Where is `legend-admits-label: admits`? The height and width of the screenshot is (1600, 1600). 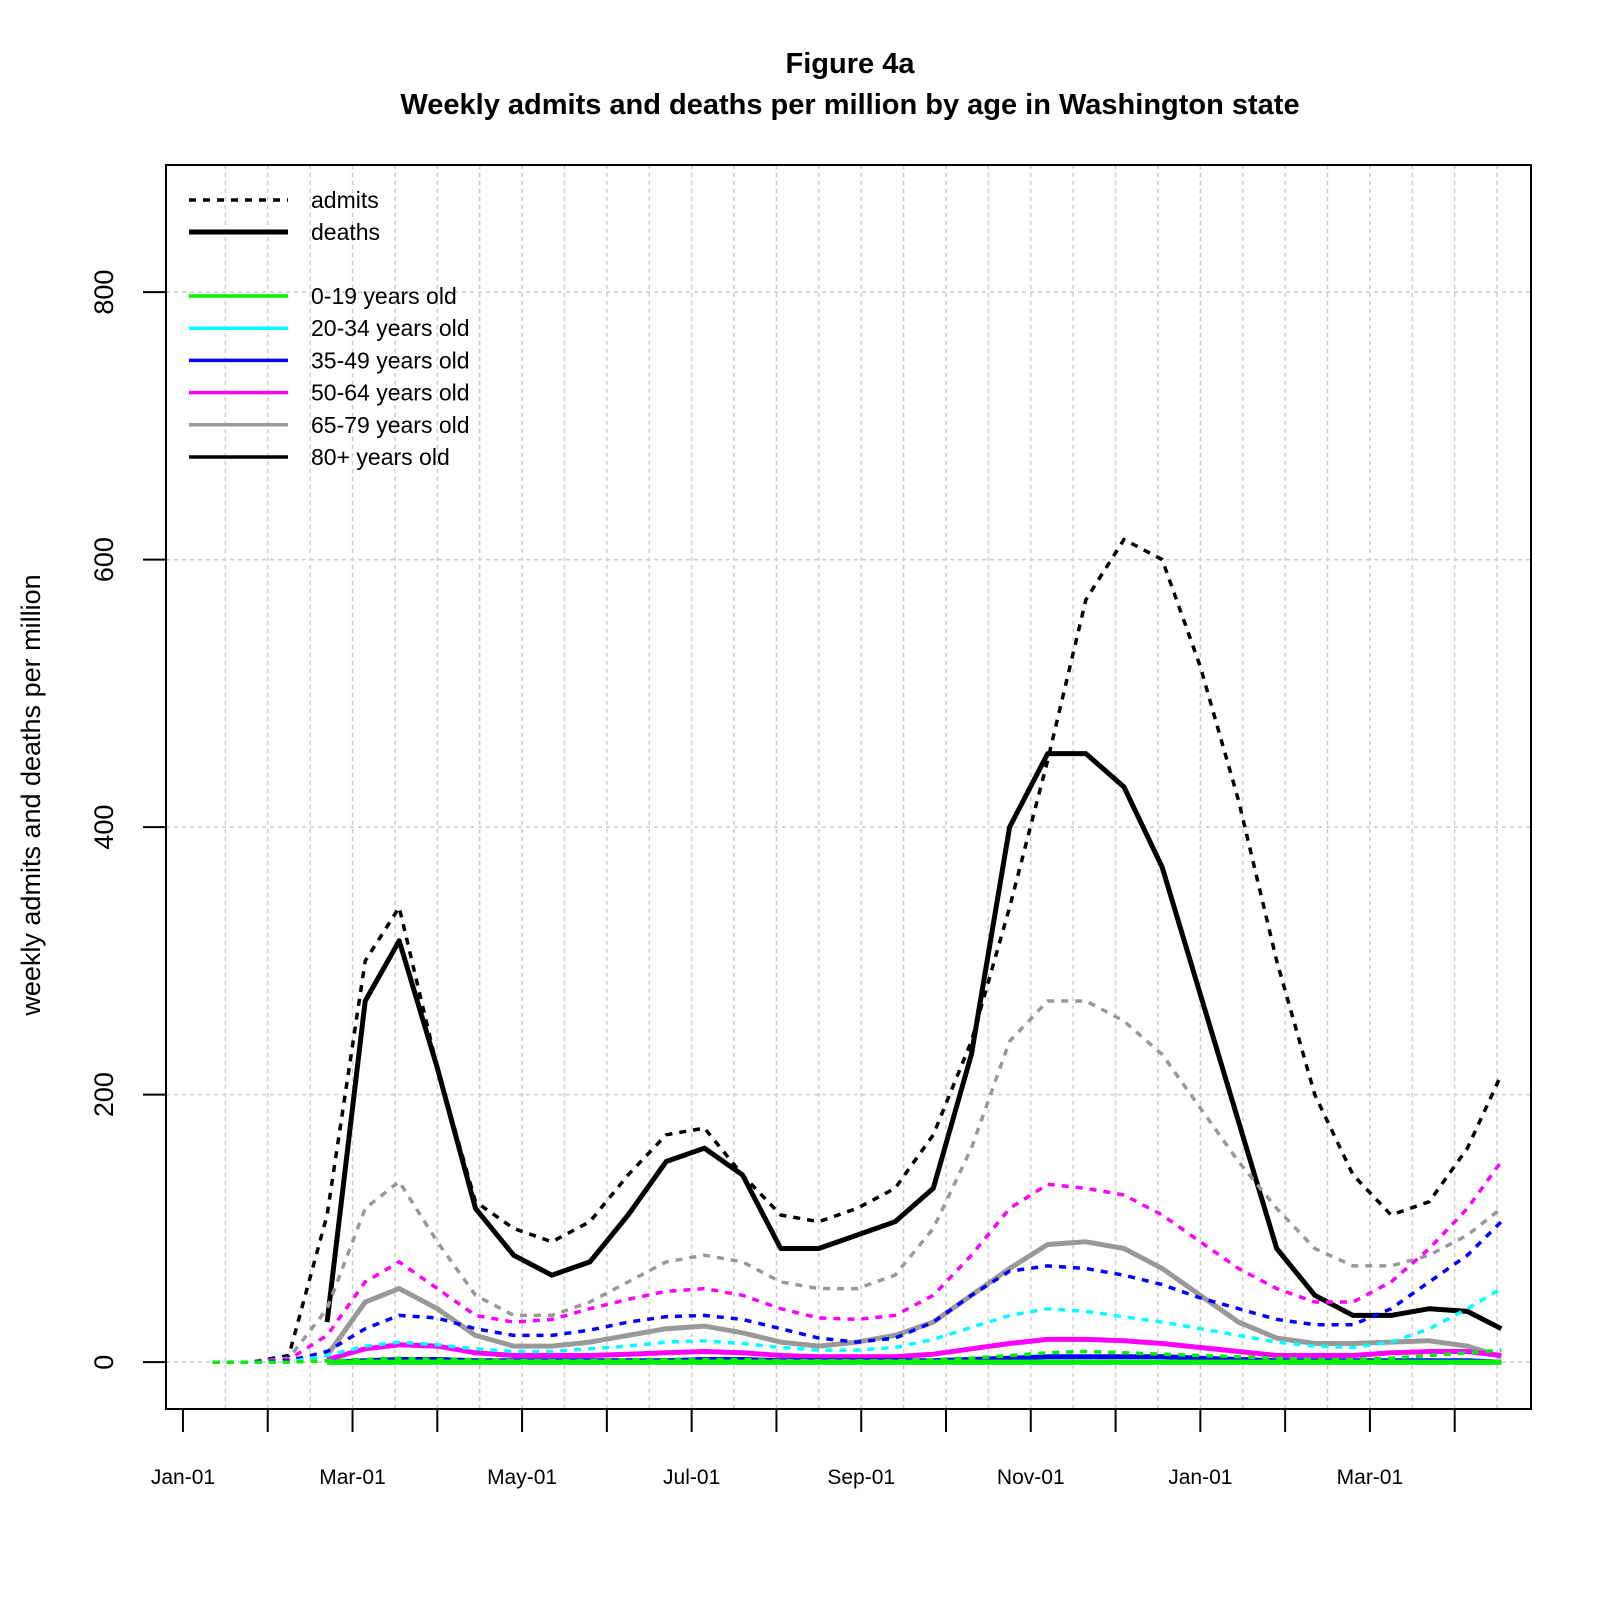
legend-admits-label: admits is located at coordinates (345, 200).